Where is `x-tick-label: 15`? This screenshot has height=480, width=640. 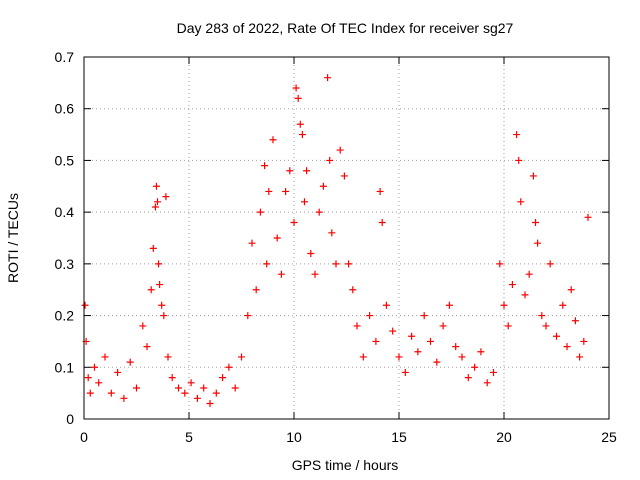
x-tick-label: 15 is located at coordinates (399, 437).